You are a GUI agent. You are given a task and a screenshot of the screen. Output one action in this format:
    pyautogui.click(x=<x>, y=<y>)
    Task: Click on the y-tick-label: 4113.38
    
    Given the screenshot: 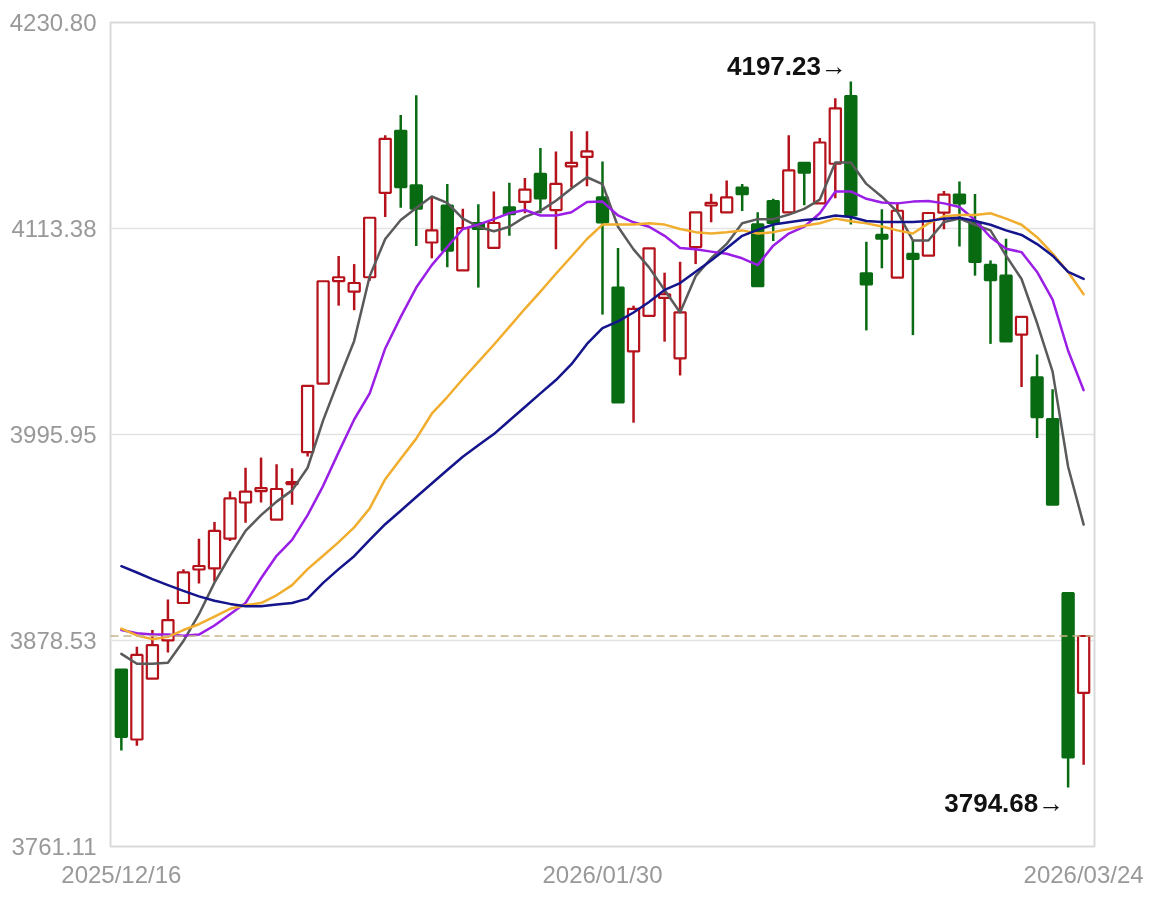 What is the action you would take?
    pyautogui.click(x=54, y=228)
    